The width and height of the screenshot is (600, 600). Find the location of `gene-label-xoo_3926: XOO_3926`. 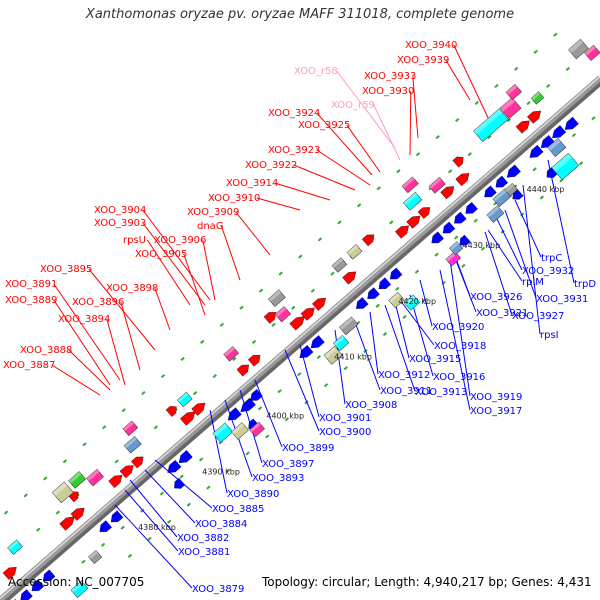

gene-label-xoo_3926: XOO_3926 is located at coordinates (496, 297).